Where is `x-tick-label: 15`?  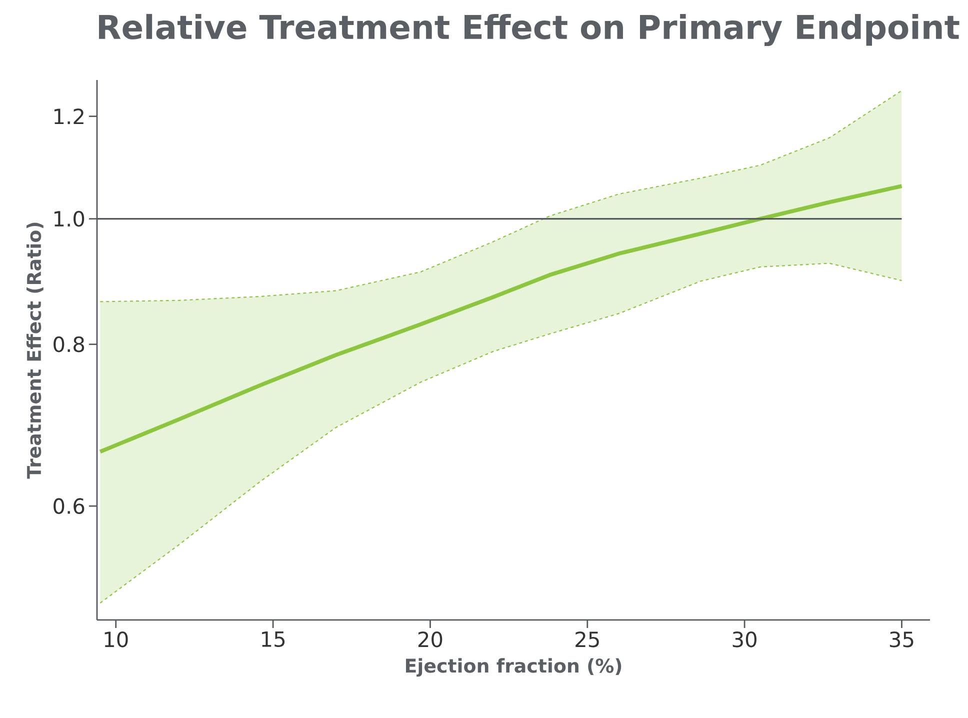 x-tick-label: 15 is located at coordinates (273, 639).